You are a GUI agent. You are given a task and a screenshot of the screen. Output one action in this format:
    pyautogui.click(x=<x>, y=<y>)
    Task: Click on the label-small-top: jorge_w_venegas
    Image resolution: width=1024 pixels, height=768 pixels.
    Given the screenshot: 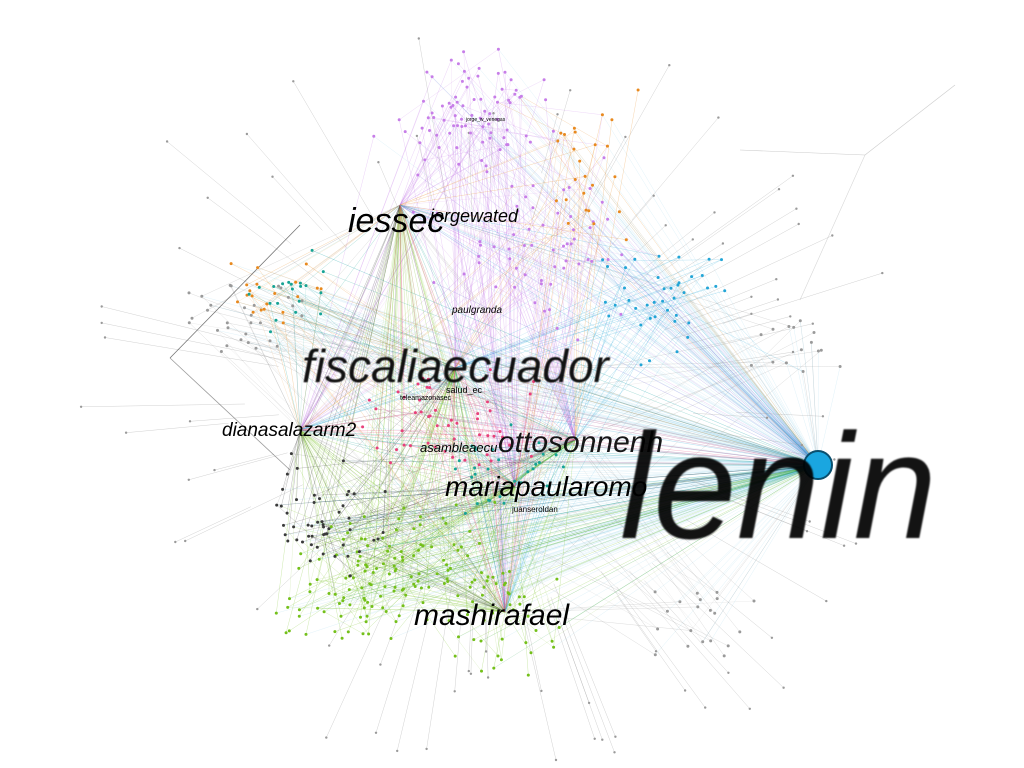 What is the action you would take?
    pyautogui.click(x=485, y=120)
    